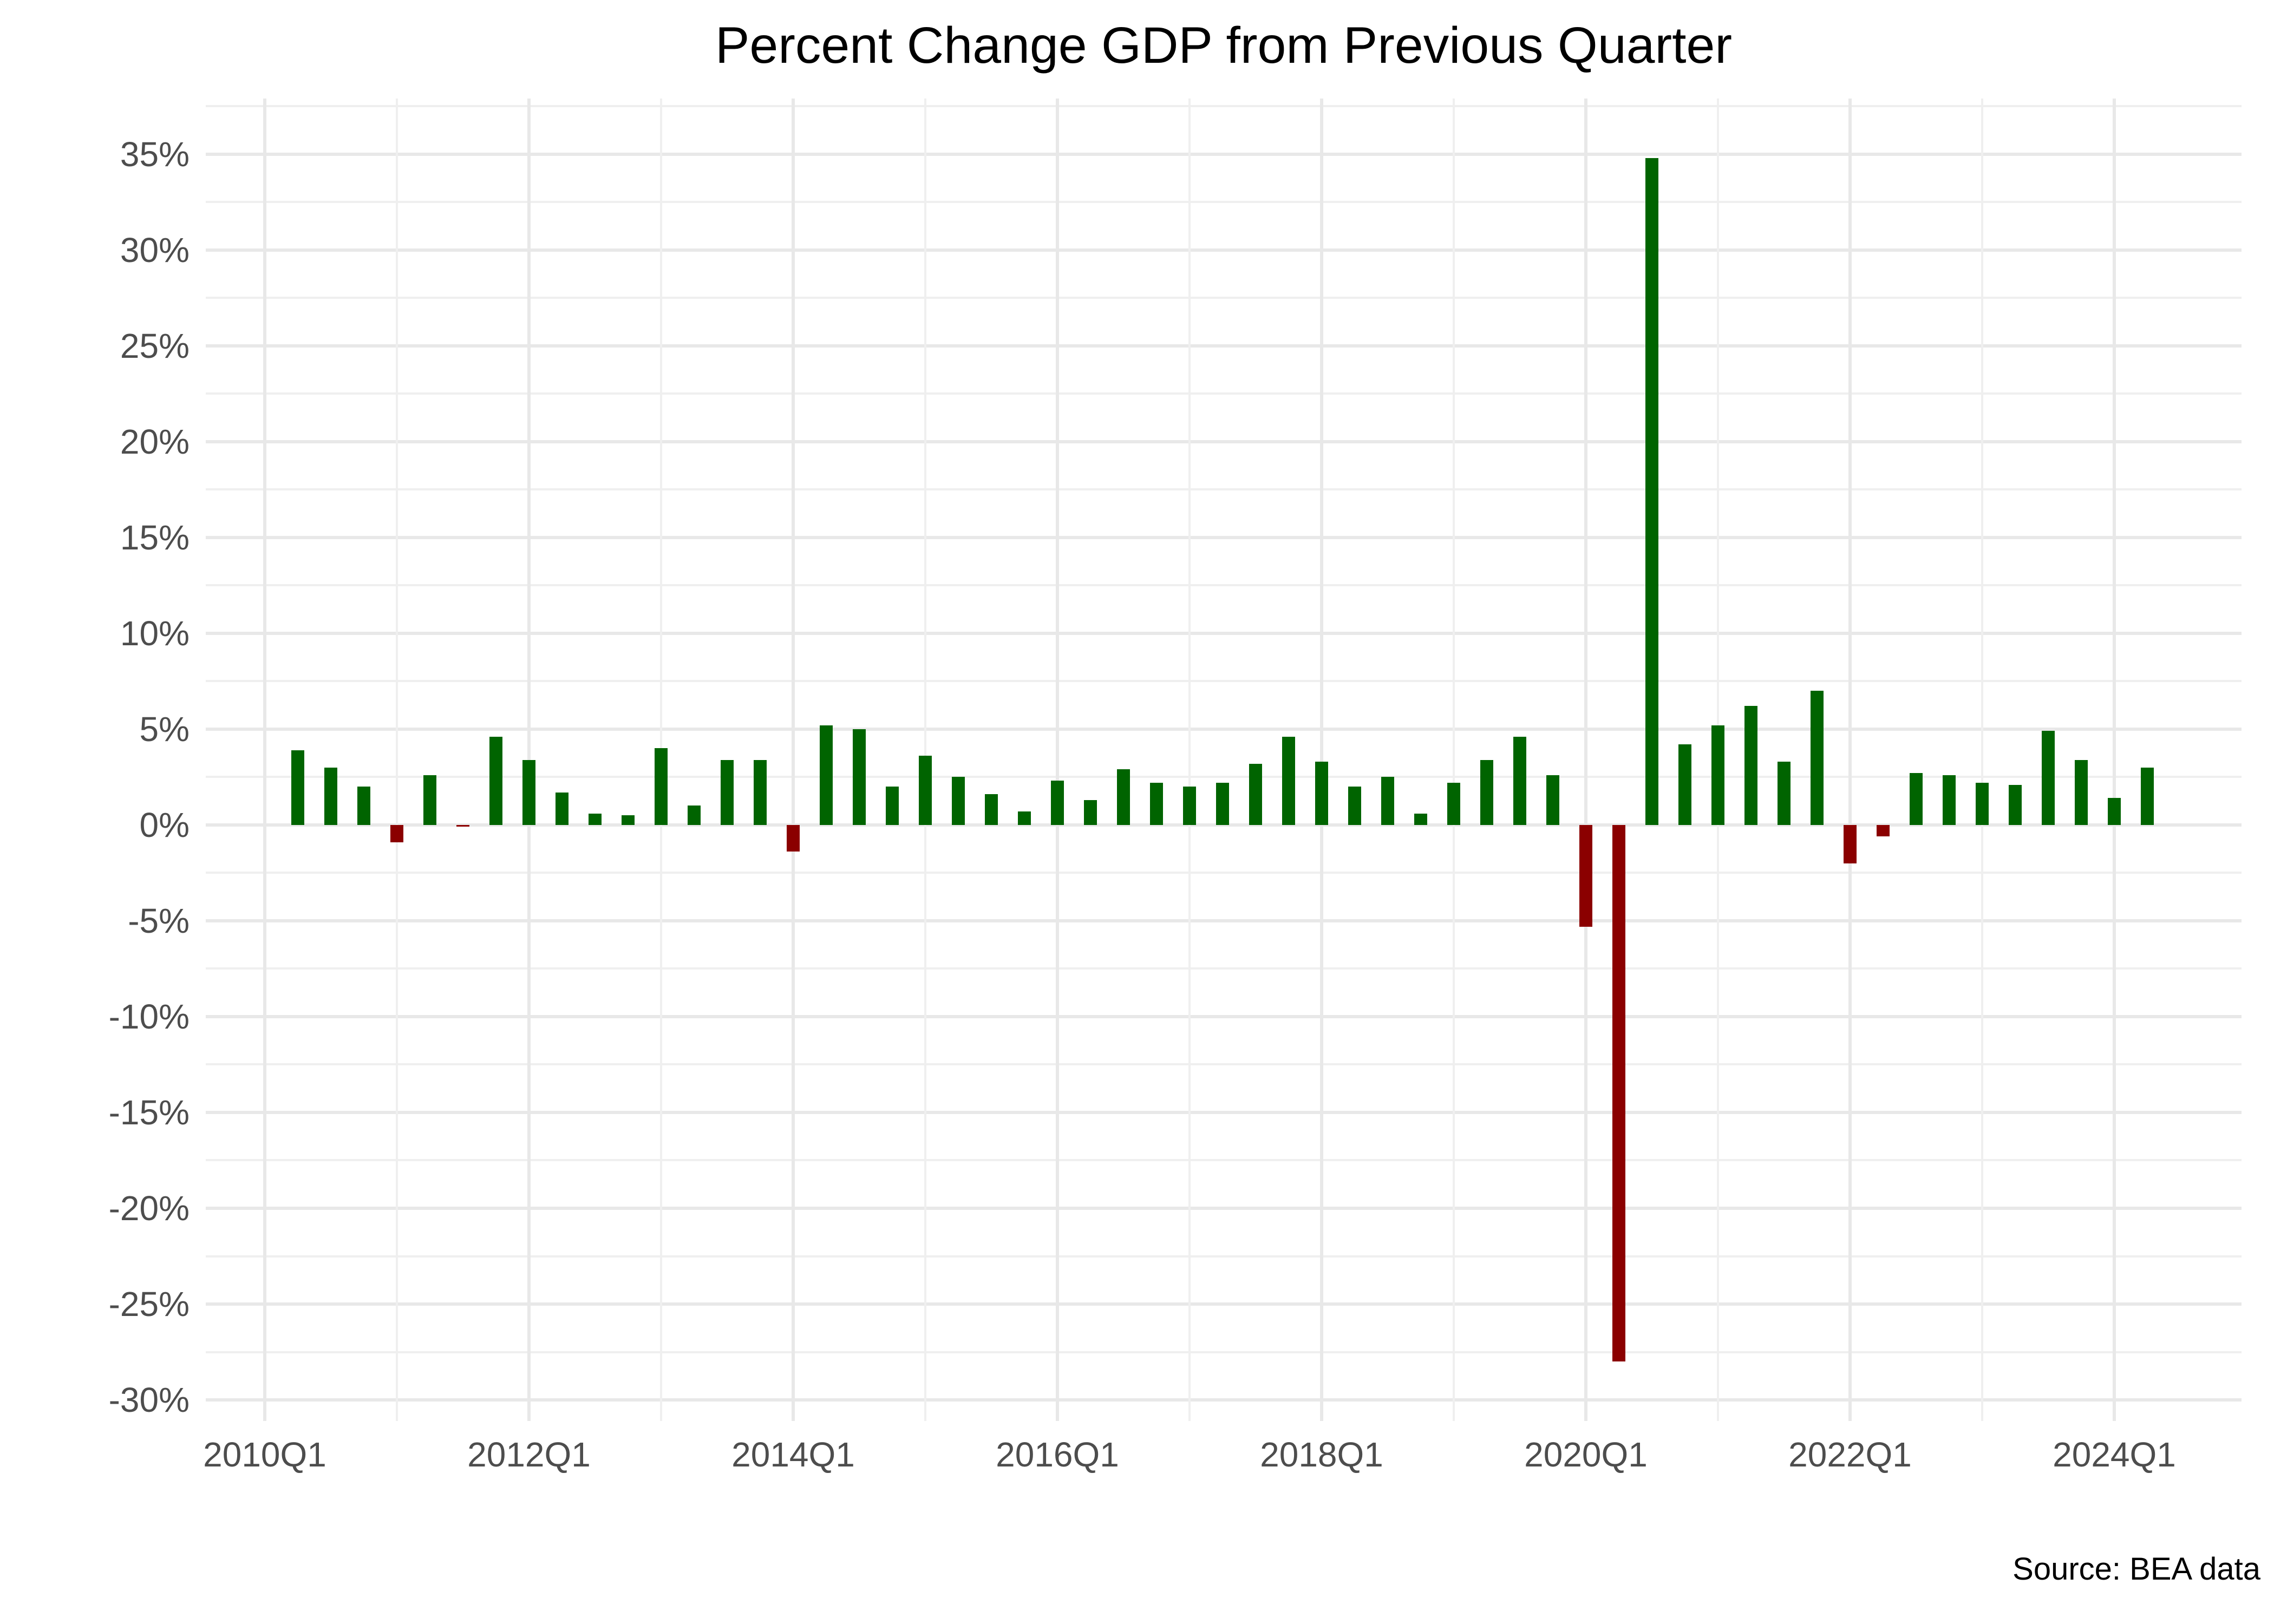 This screenshot has width=2274, height=1624. I want to click on bar-2016Q1, so click(1057, 803).